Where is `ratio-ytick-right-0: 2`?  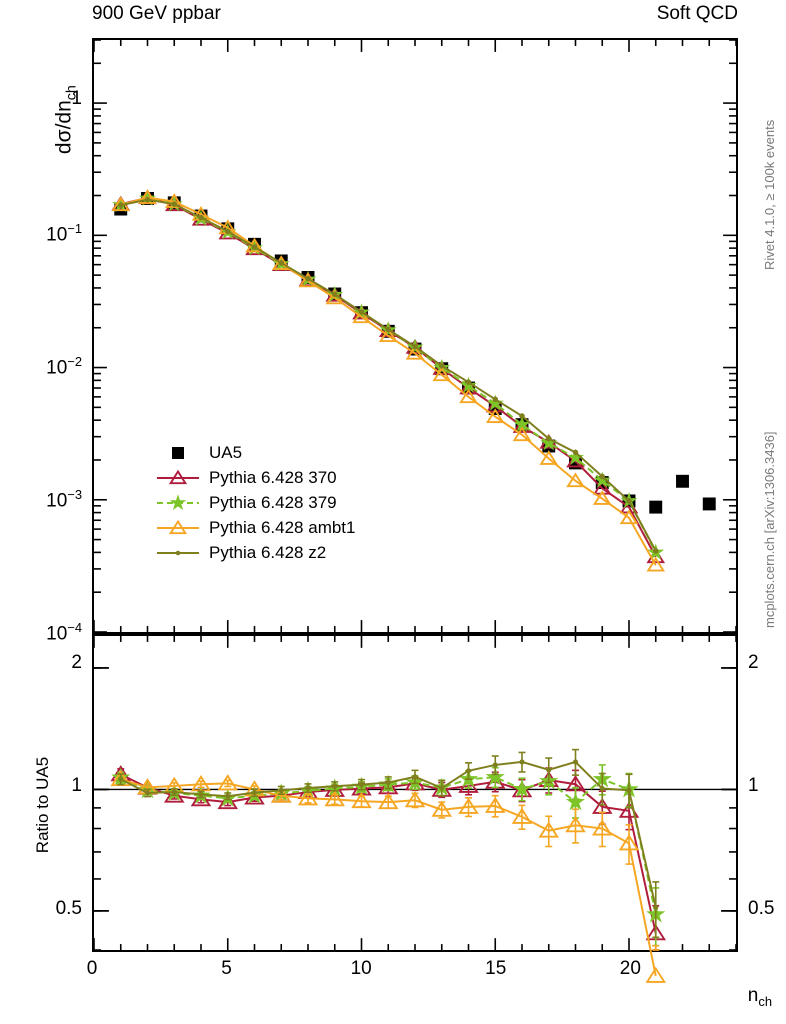
ratio-ytick-right-0: 2 is located at coordinates (753, 663).